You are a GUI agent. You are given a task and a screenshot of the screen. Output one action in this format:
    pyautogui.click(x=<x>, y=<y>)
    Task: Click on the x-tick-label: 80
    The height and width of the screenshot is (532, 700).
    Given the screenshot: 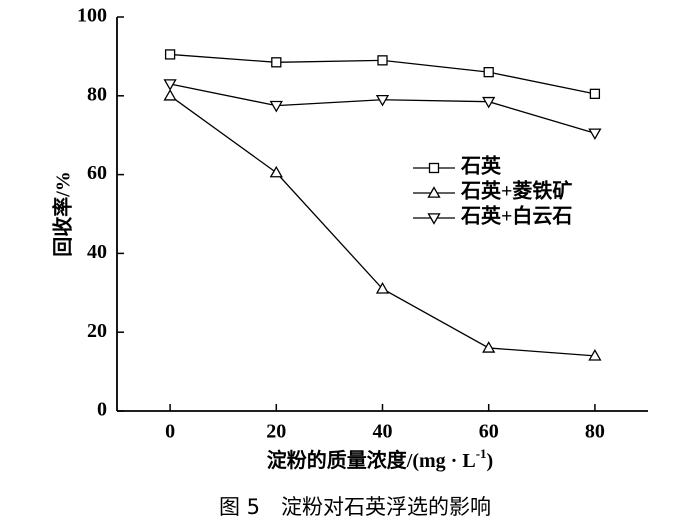 What is the action you would take?
    pyautogui.click(x=595, y=432)
    